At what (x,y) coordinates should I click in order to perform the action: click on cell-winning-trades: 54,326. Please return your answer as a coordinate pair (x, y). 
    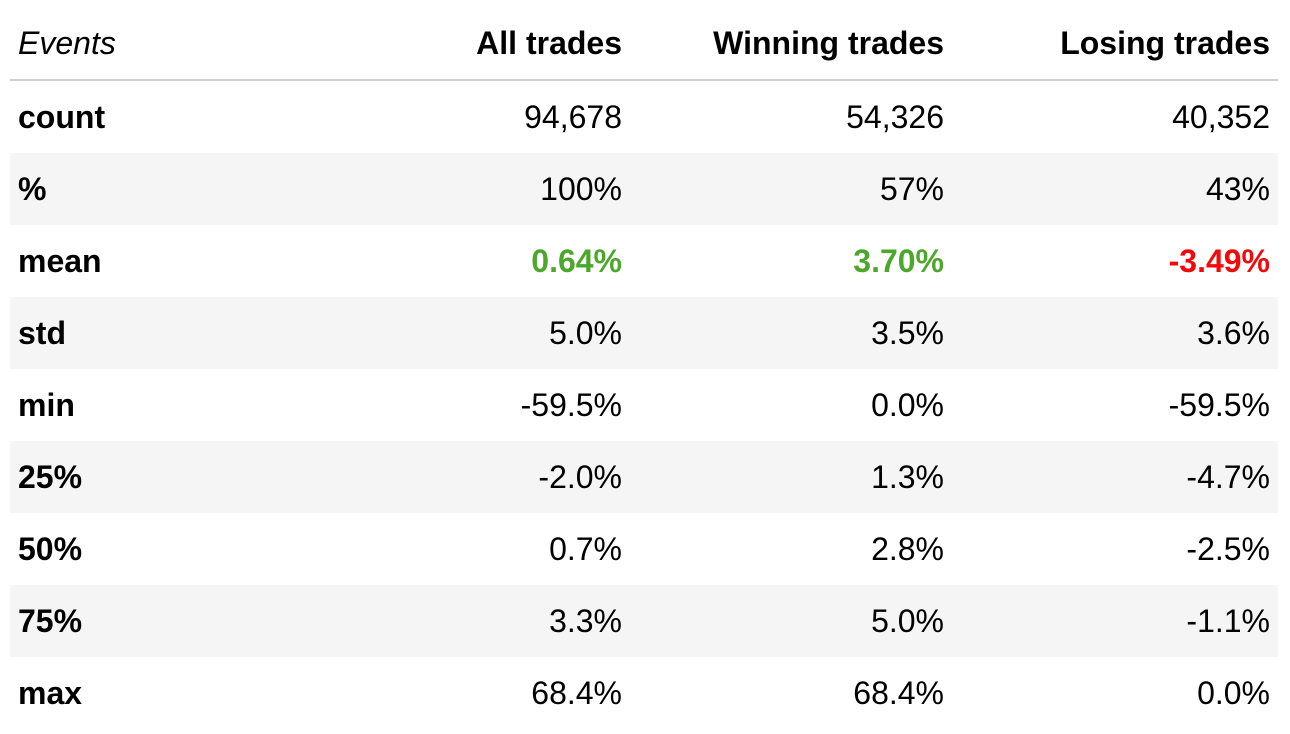
    Looking at the image, I should click on (791, 116).